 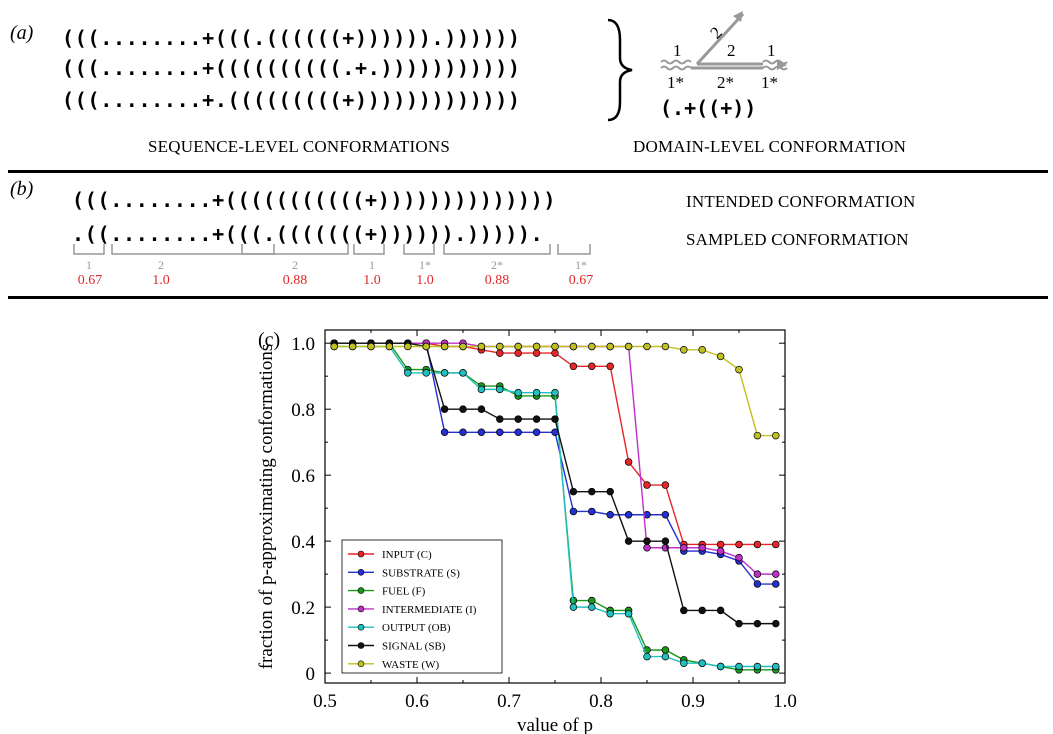 What do you see at coordinates (581, 280) in the screenshot?
I see `segment-score-7: 0.67` at bounding box center [581, 280].